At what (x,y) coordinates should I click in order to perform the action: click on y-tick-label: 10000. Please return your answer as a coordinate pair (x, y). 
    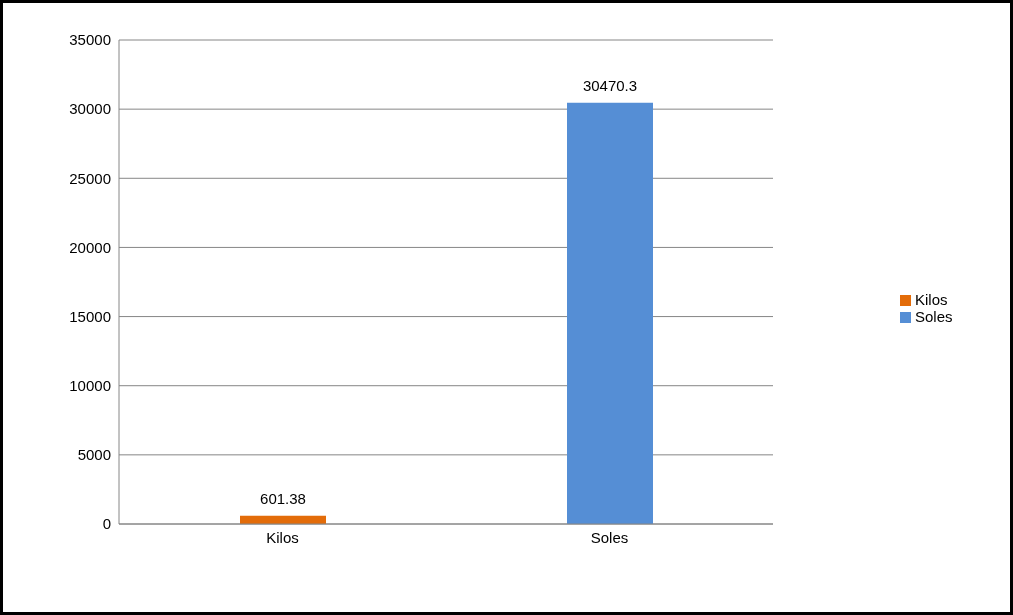
    Looking at the image, I should click on (90, 386).